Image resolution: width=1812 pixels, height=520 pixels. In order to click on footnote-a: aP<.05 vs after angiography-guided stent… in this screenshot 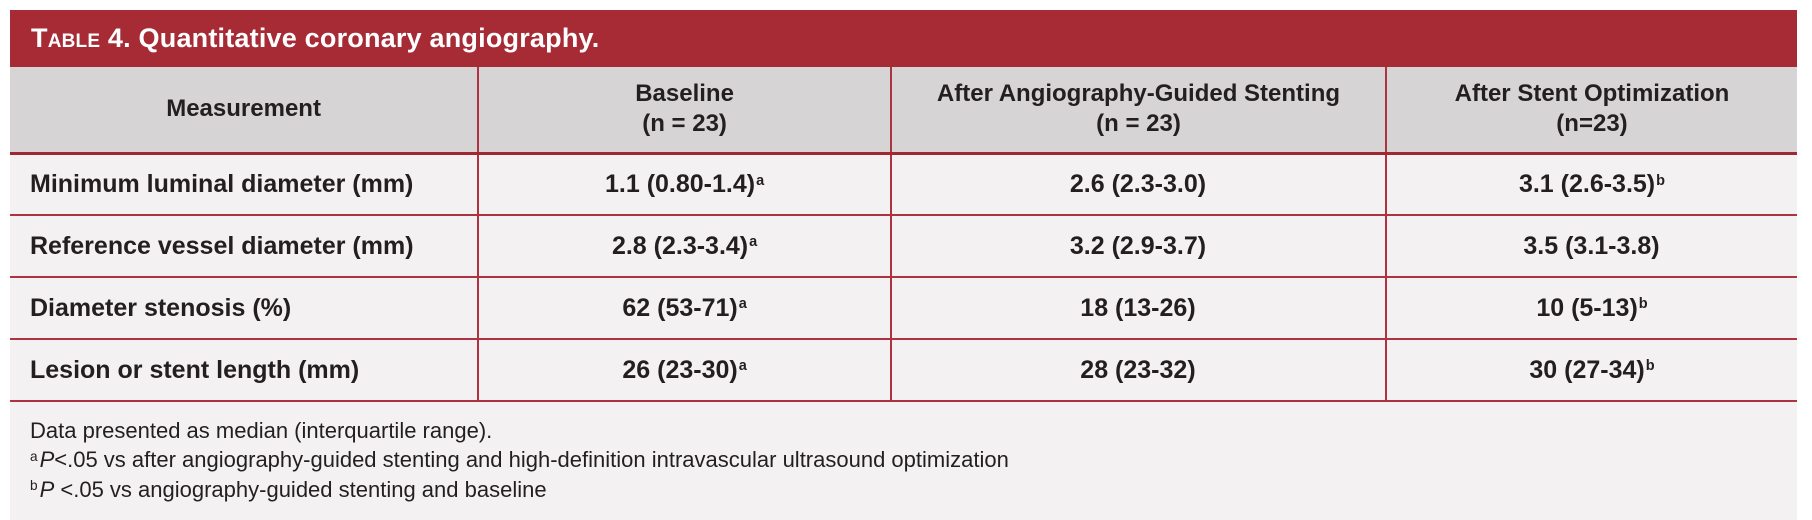, I will do `click(903, 459)`.